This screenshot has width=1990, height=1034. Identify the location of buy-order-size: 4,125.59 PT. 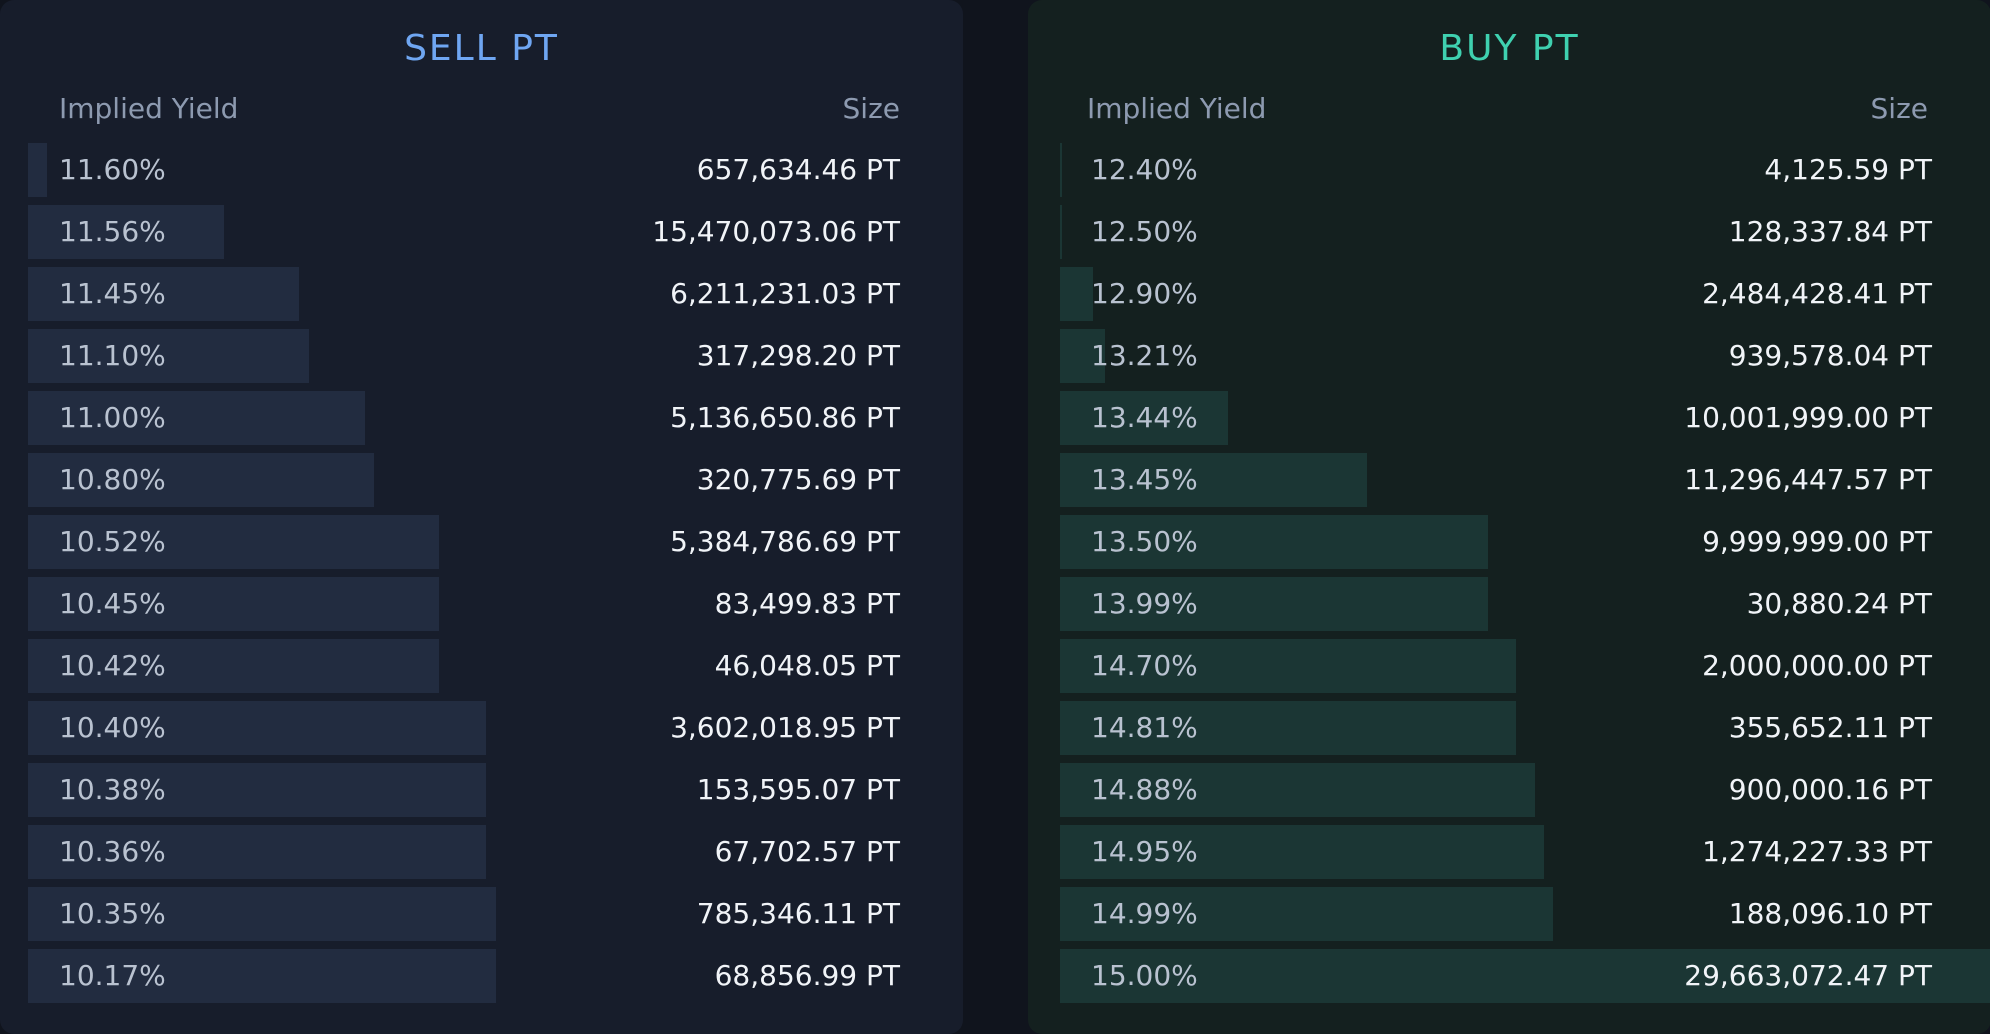
(1848, 169).